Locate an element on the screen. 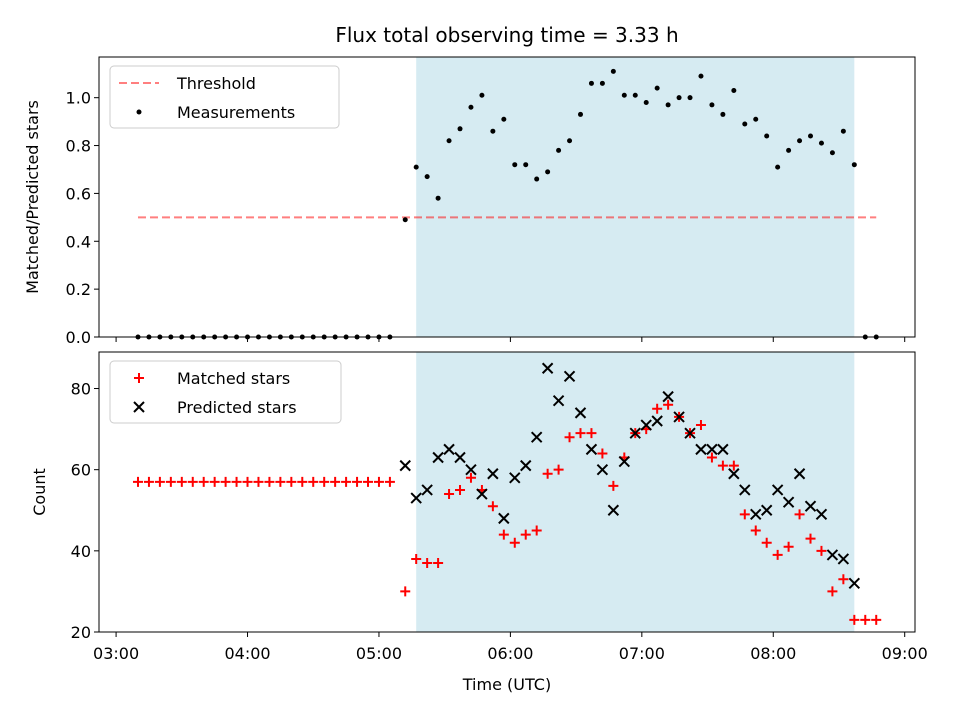 This screenshot has height=720, width=960. legend-label: Matched stars is located at coordinates (233, 378).